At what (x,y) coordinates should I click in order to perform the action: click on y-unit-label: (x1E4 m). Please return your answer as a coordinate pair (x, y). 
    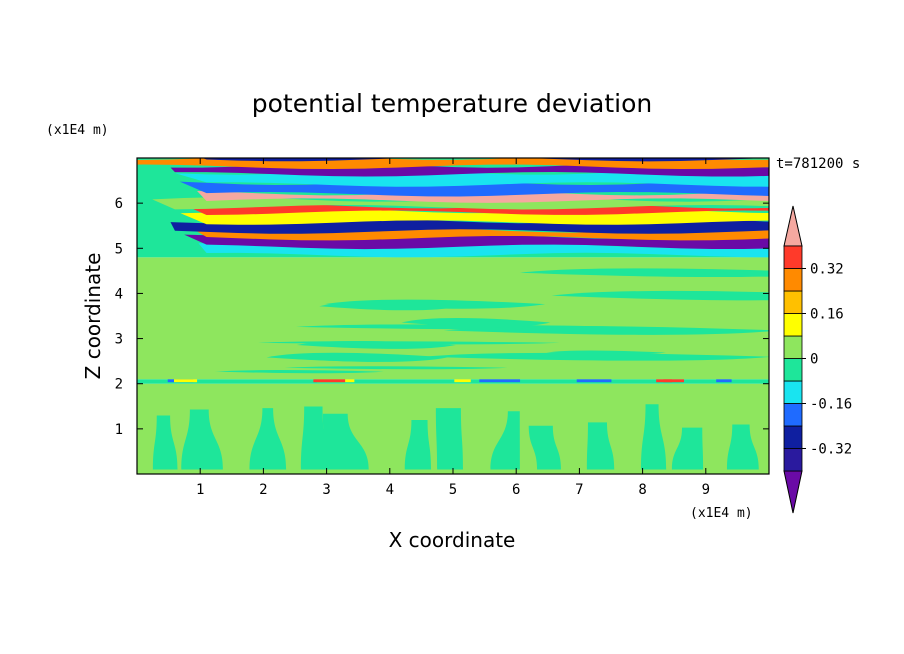
    Looking at the image, I should click on (77, 130).